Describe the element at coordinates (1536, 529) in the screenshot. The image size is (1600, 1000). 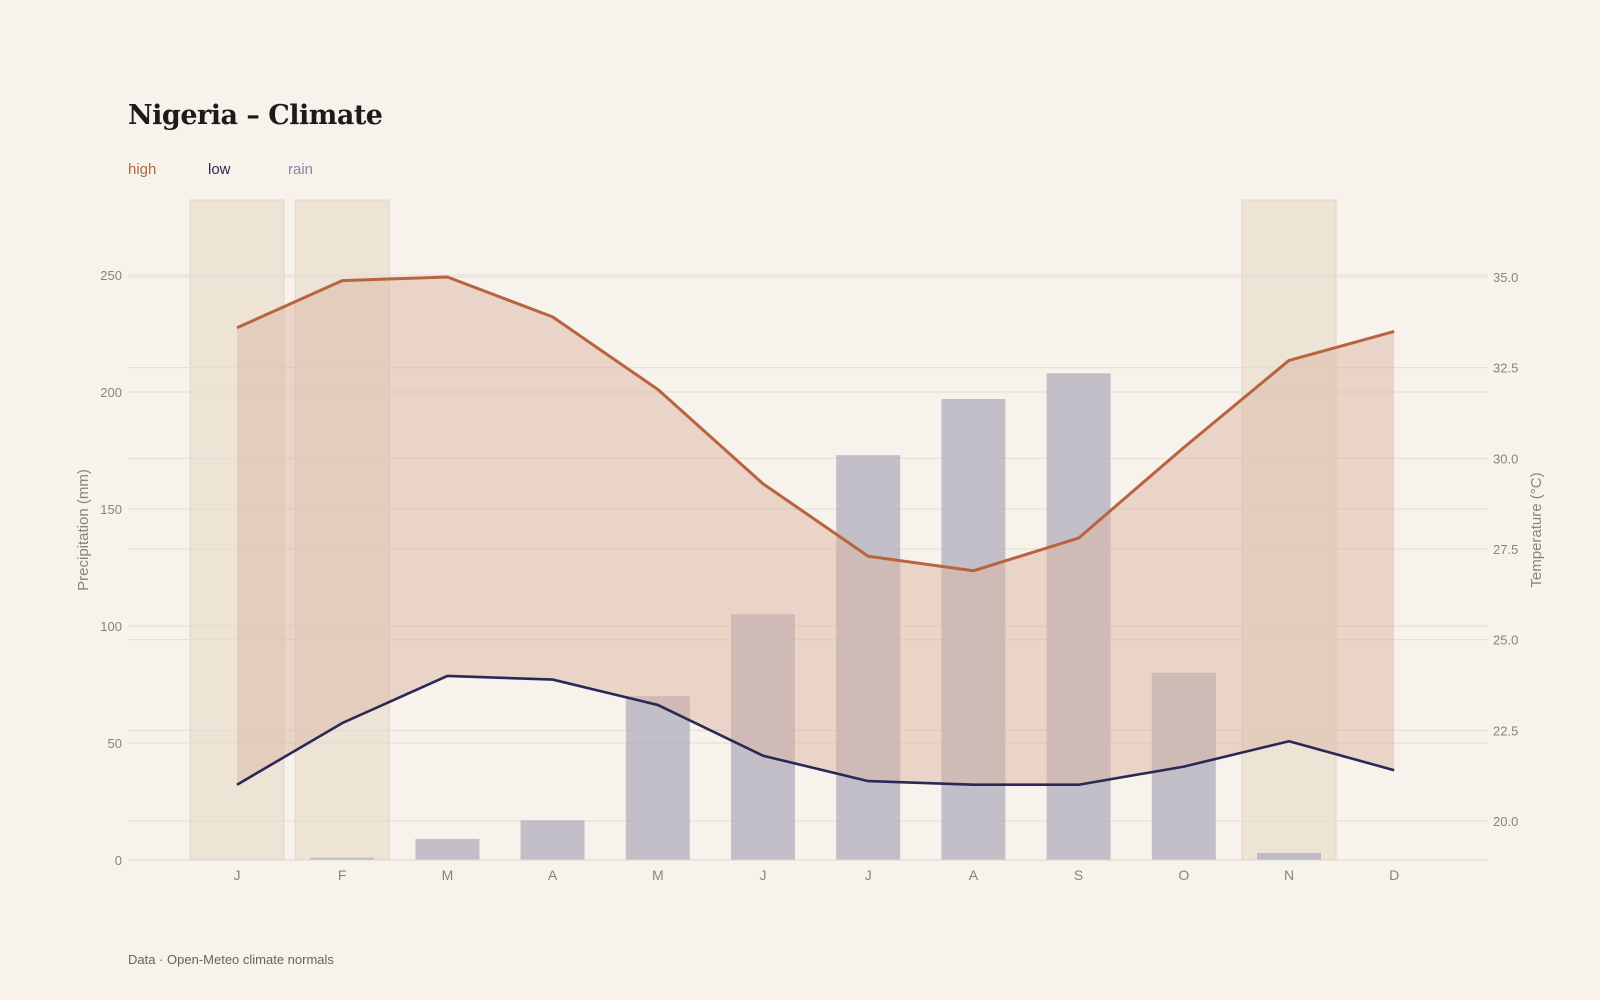
I see `y-right-axis-title: Temperature (°C)` at that location.